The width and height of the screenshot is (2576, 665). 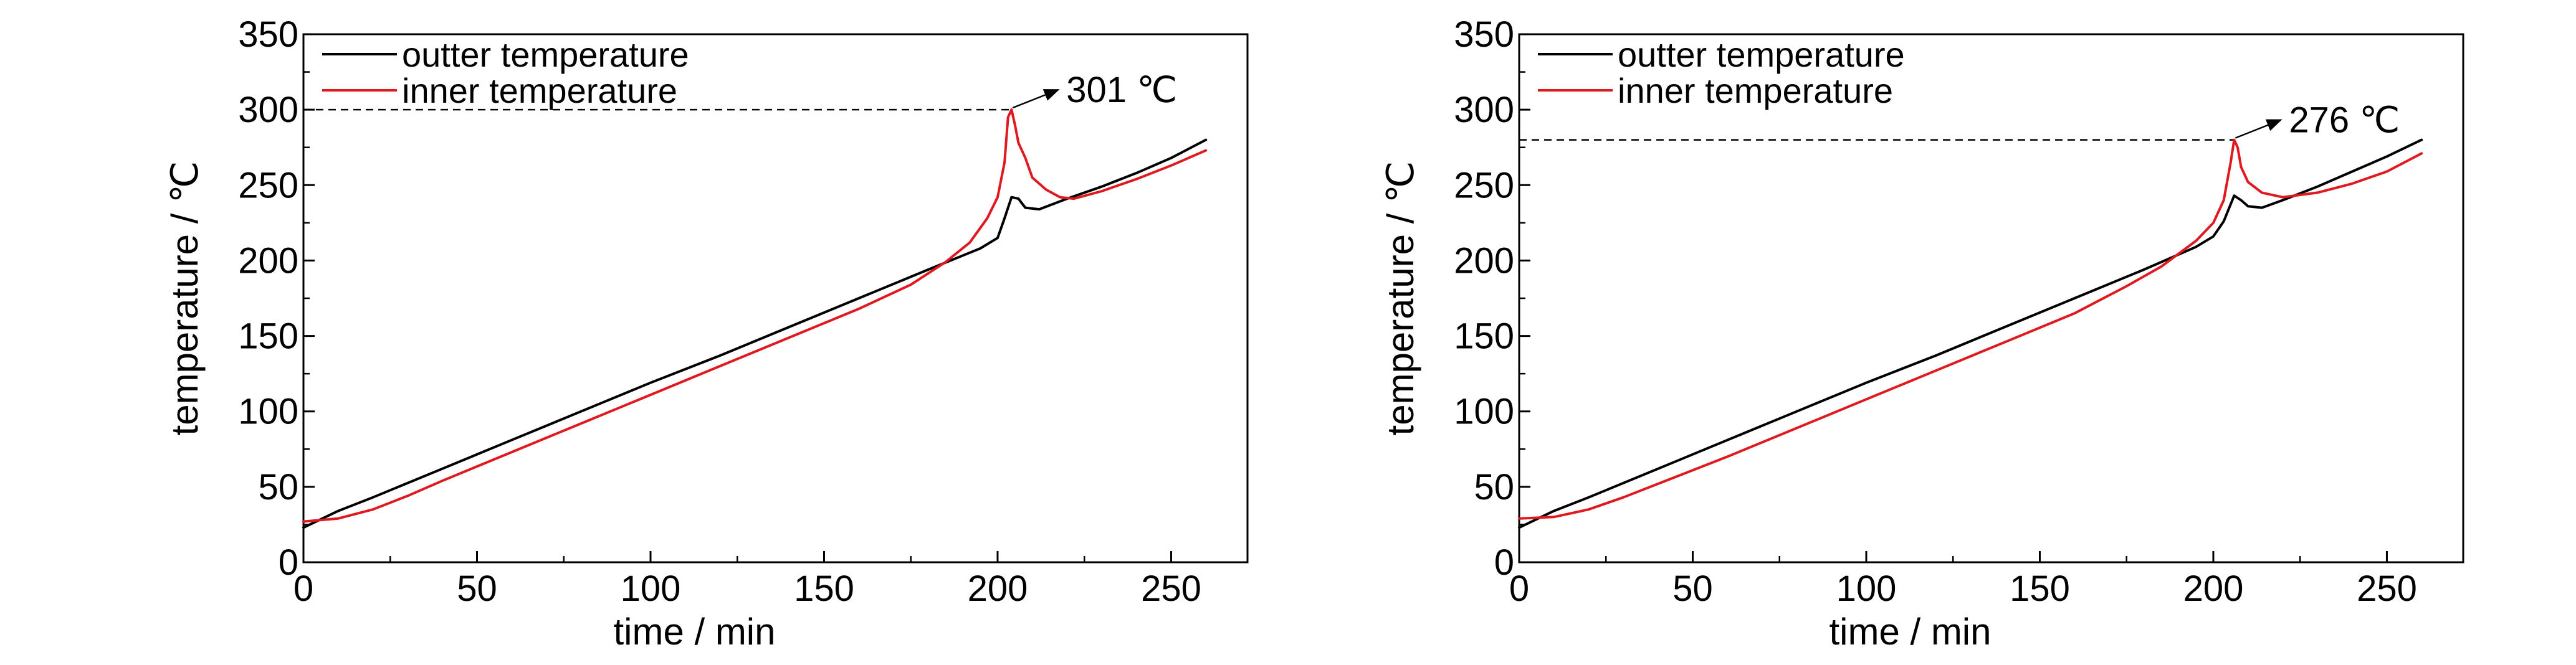 What do you see at coordinates (2344, 121) in the screenshot?
I see `peak-temperature-label: 276 ℃` at bounding box center [2344, 121].